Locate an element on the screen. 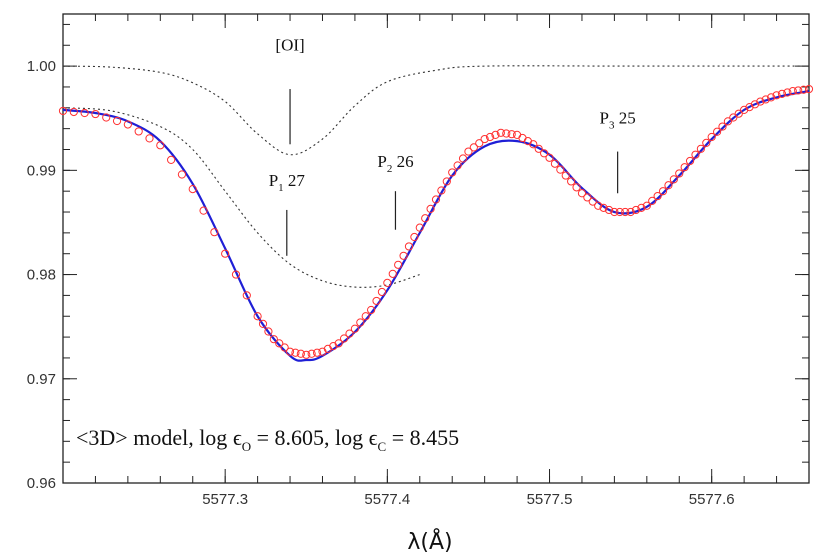  x-tick-label: 5577.6 is located at coordinates (712, 499).